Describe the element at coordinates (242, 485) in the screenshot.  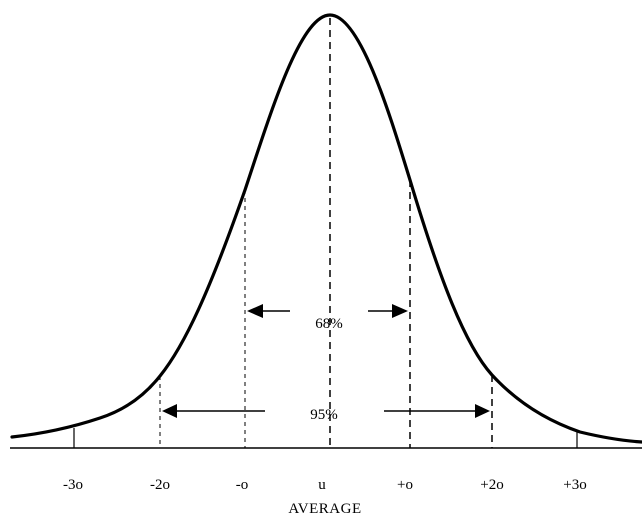
I see `tick-label-minus-one-sigma: -o` at that location.